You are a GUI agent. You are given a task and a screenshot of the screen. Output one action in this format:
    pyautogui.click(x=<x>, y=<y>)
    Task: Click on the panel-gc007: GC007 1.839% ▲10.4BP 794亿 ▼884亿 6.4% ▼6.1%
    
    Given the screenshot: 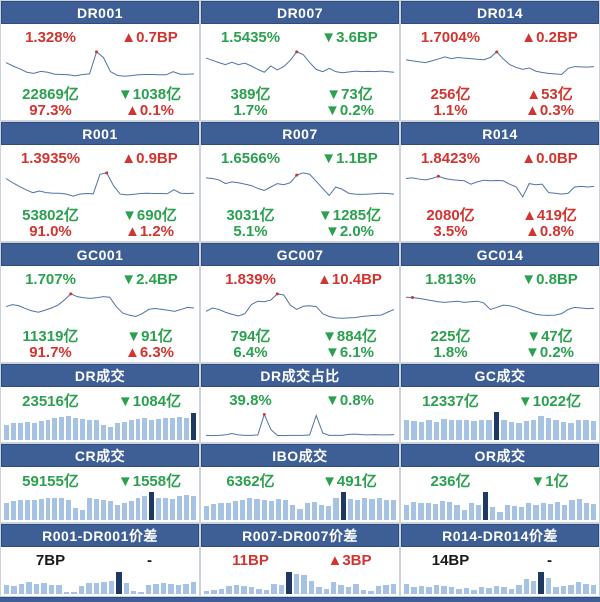 What is the action you would take?
    pyautogui.click(x=300, y=302)
    